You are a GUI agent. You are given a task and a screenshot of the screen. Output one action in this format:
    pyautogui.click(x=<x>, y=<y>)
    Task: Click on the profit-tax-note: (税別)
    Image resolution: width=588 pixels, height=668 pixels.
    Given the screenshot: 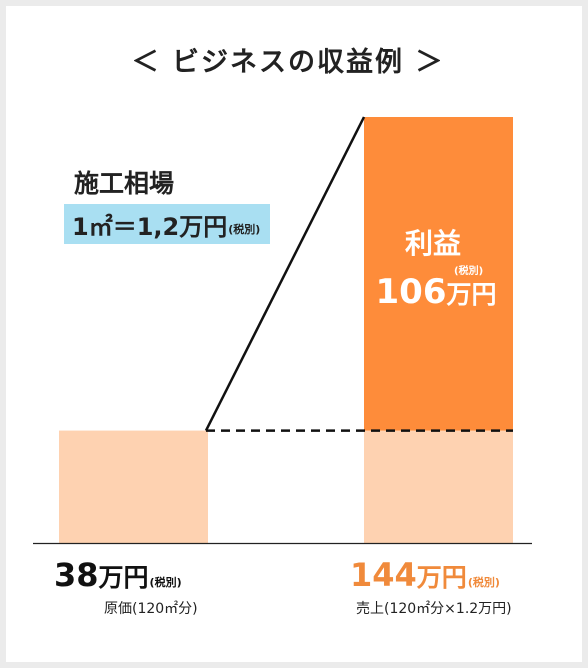 What is the action you would take?
    pyautogui.click(x=469, y=271)
    